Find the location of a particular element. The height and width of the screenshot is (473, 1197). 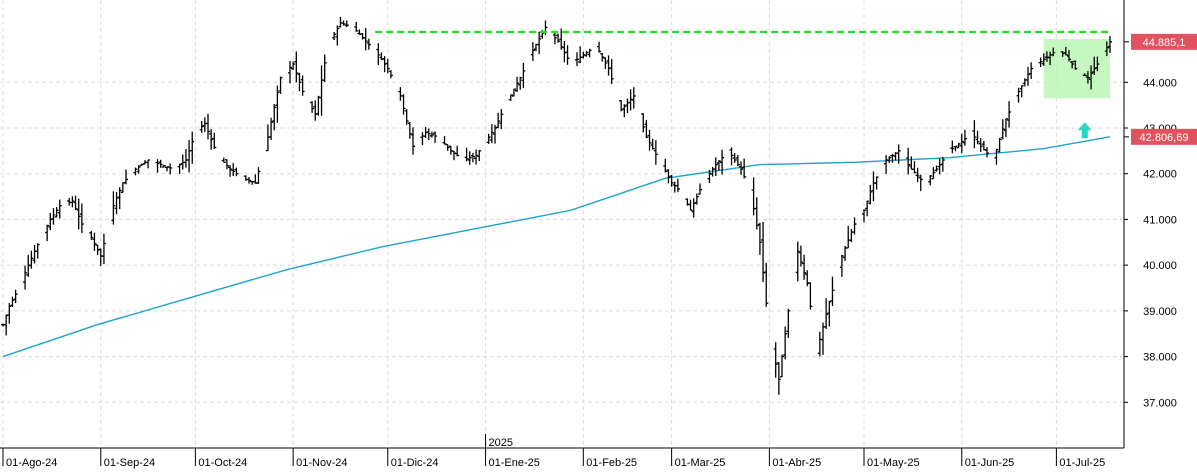

y-tick-label: 39.000 is located at coordinates (1160, 312).